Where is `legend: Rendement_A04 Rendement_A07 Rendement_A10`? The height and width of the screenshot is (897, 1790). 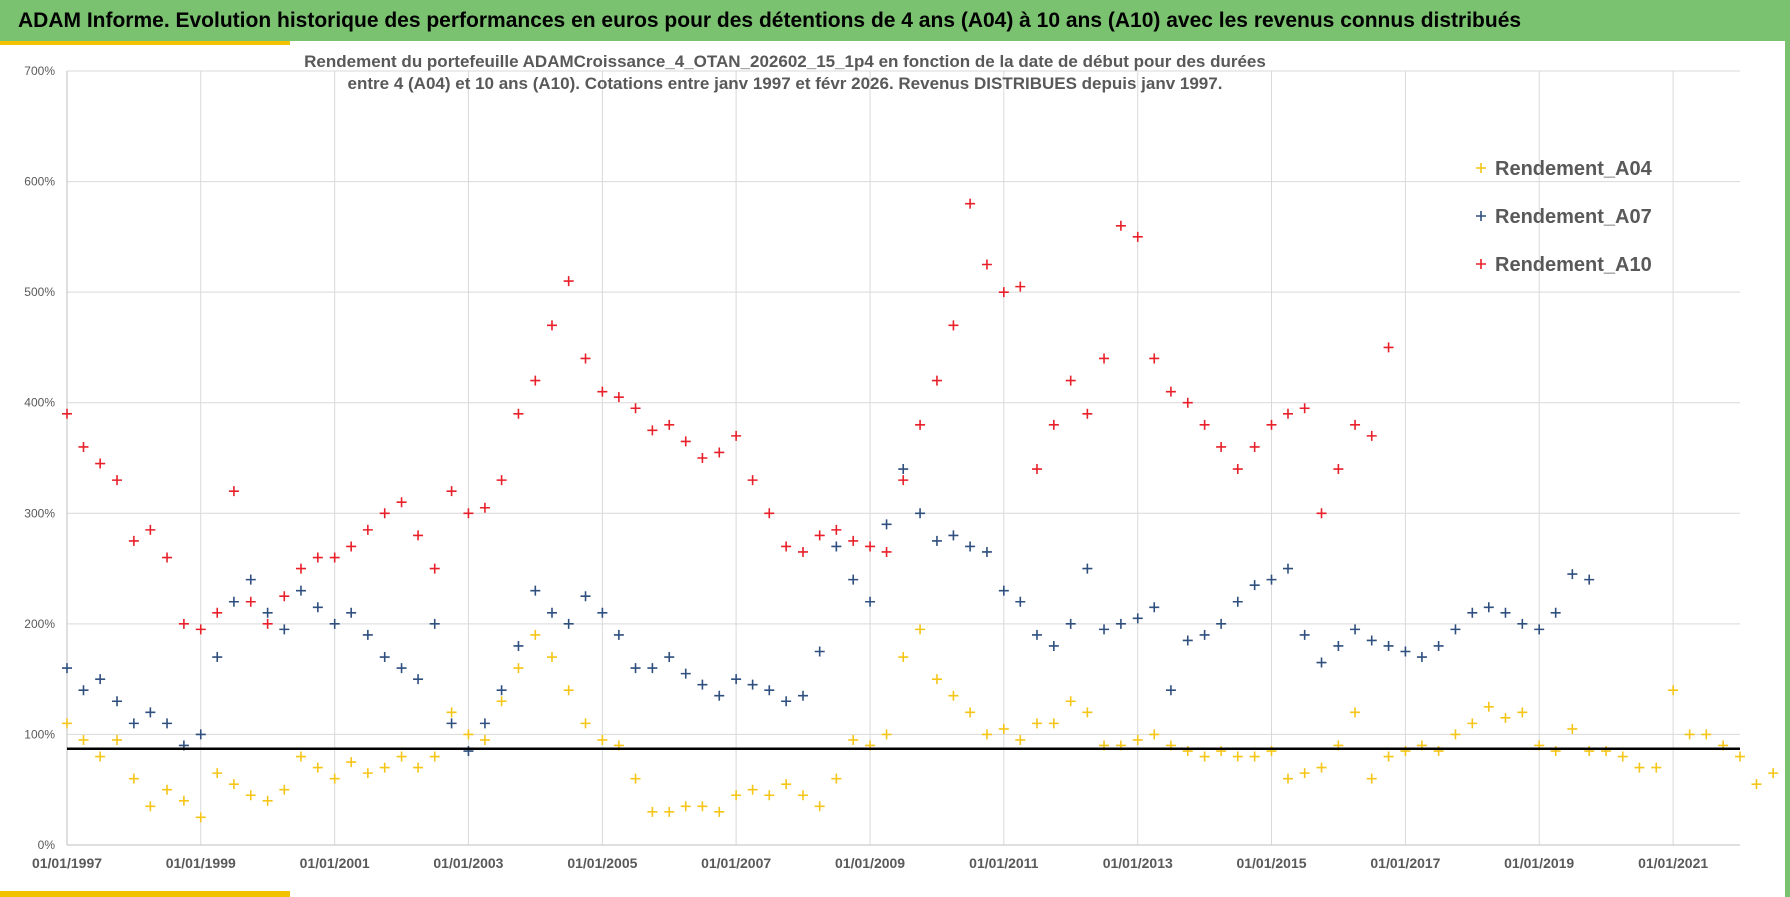
legend: Rendement_A04 Rendement_A07 Rendement_A10 is located at coordinates (1564, 217).